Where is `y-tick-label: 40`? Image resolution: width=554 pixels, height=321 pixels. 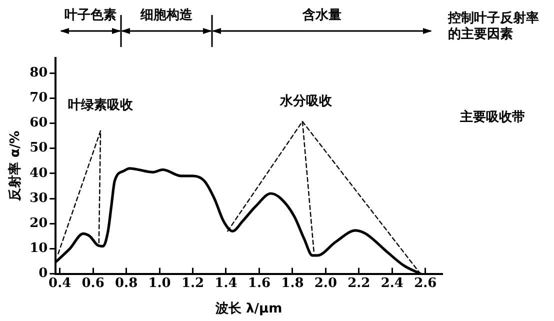 y-tick-label: 40 is located at coordinates (39, 173).